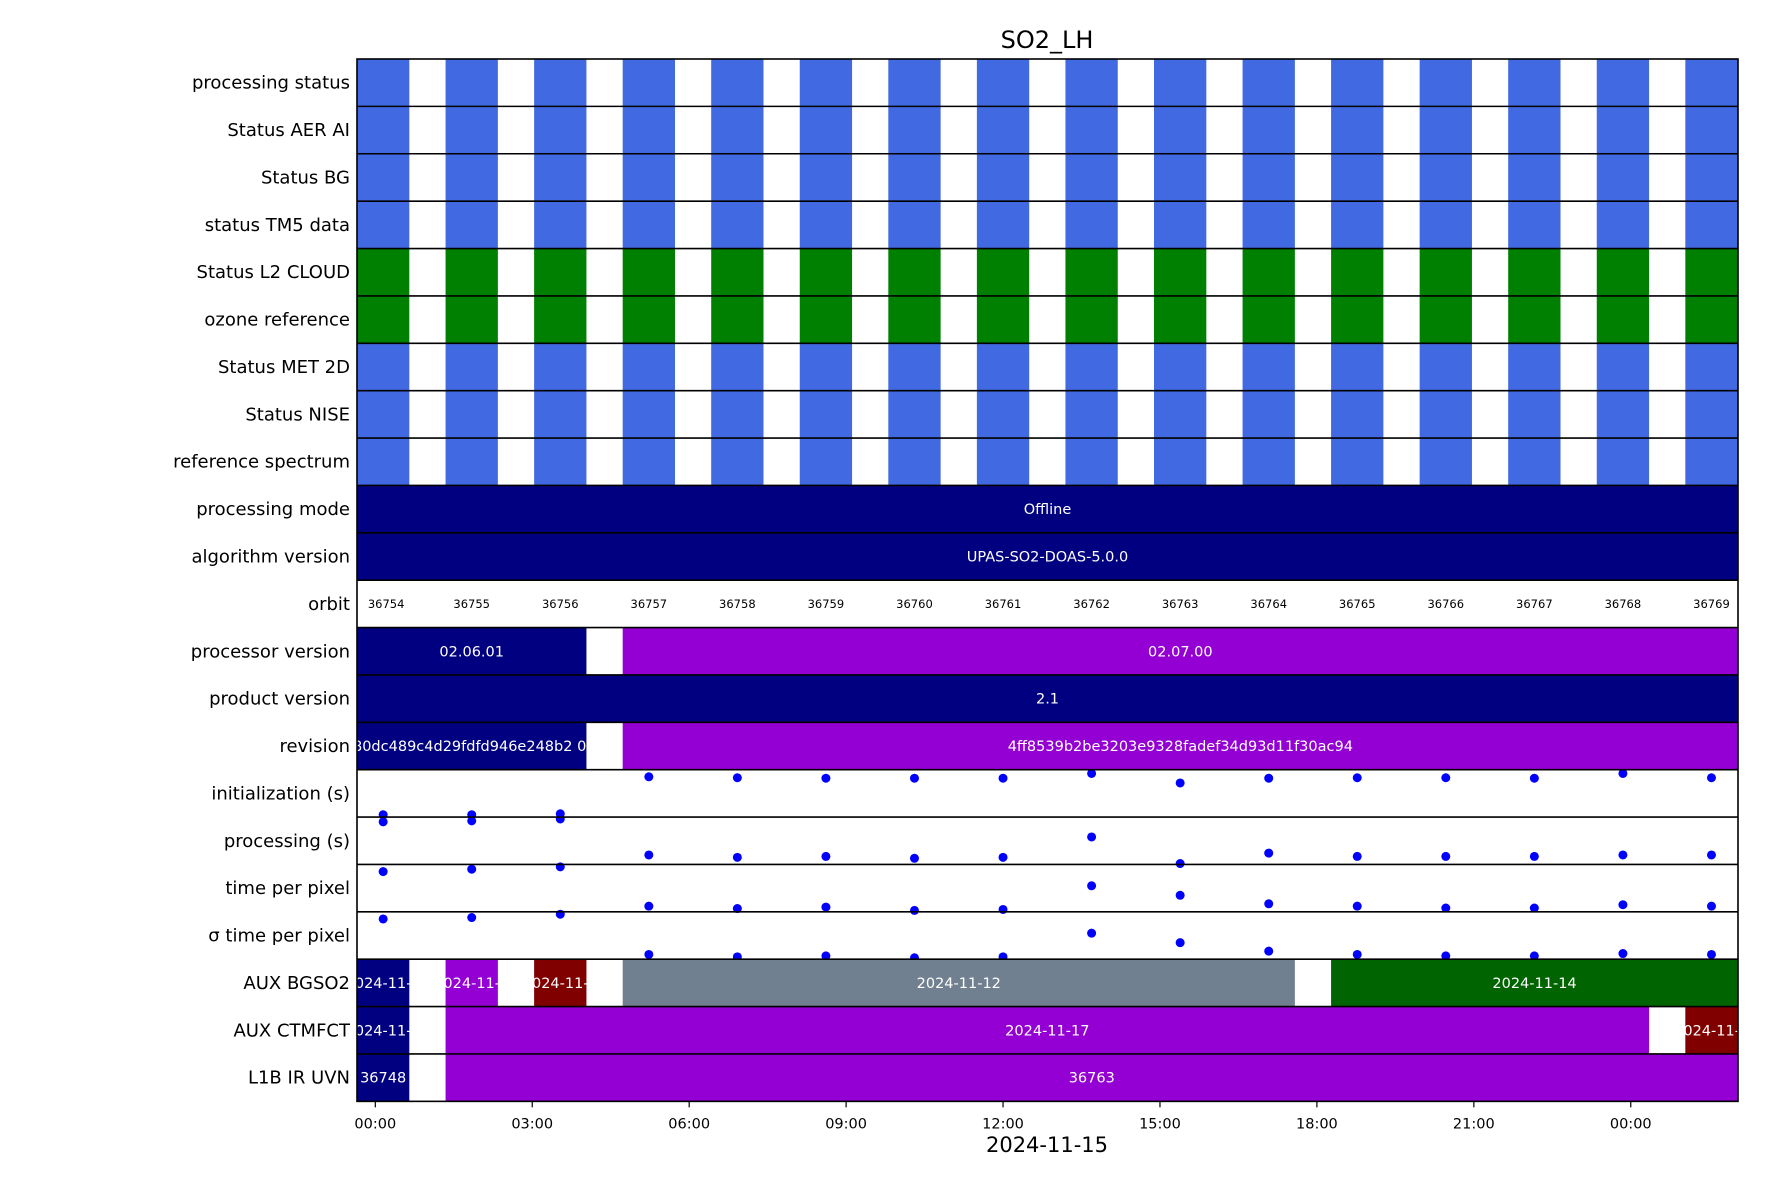  What do you see at coordinates (1047, 319) in the screenshot?
I see `row-ozone-reference` at bounding box center [1047, 319].